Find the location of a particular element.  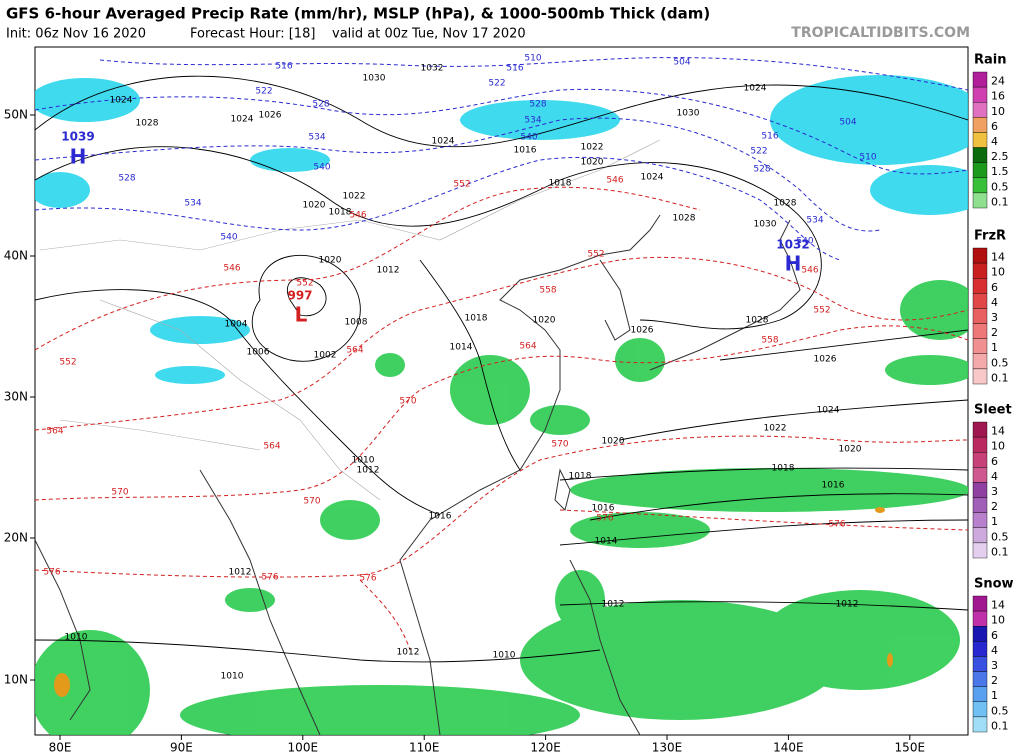

legend-title: Sleet is located at coordinates (993, 410).